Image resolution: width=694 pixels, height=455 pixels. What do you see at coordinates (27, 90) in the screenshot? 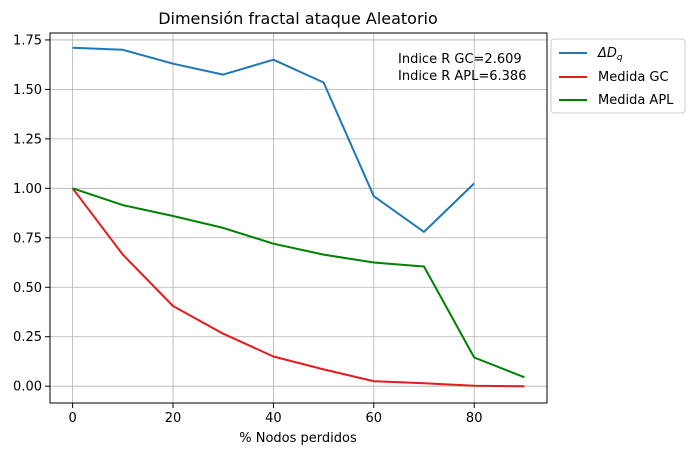
I see `y-tick-label: 1.50` at bounding box center [27, 90].